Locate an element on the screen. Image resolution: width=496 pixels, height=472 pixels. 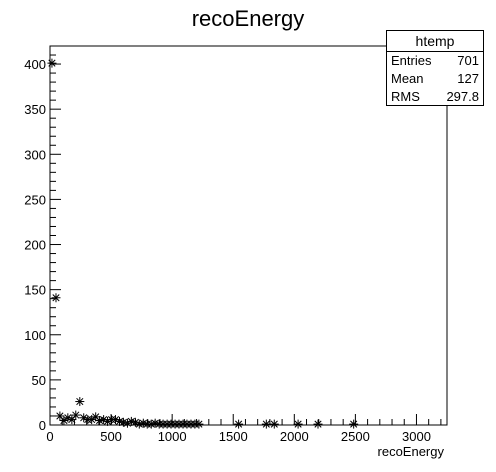
y-tick-label: 400 is located at coordinates (35, 64).